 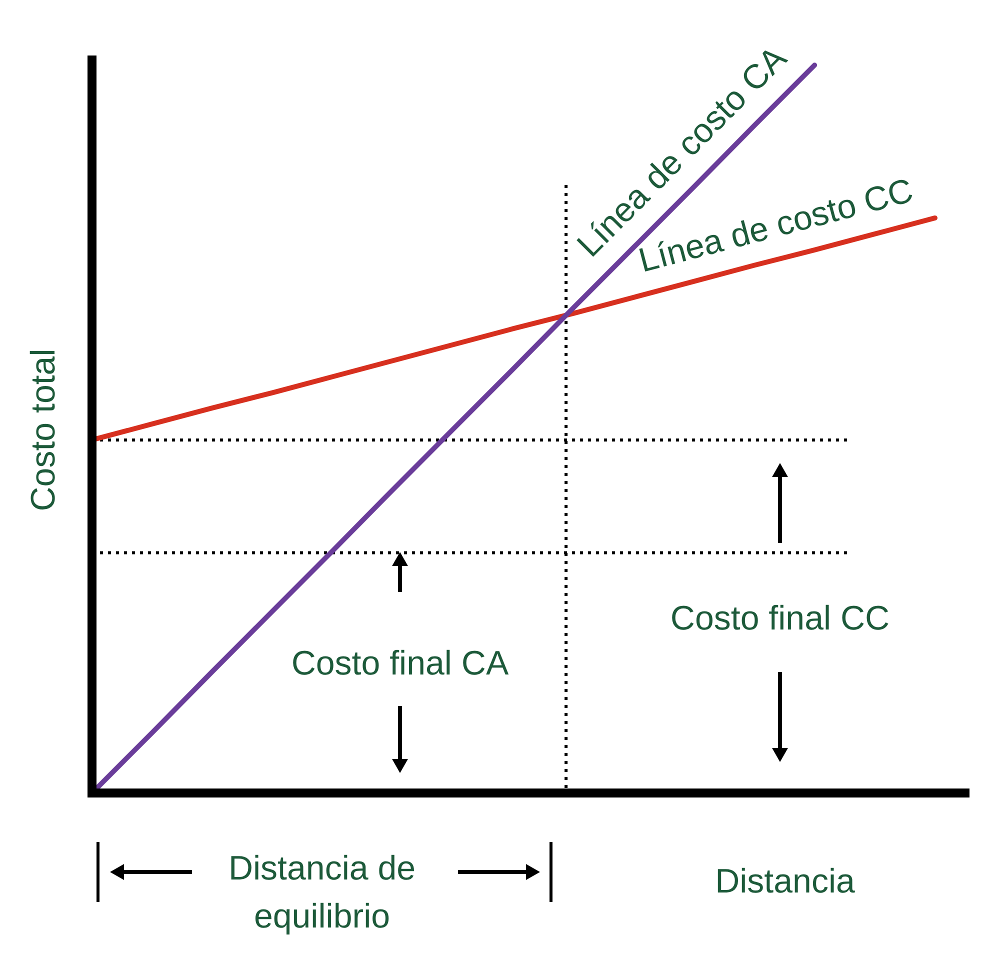 I want to click on y-axis-title: Costo total, so click(x=43, y=430).